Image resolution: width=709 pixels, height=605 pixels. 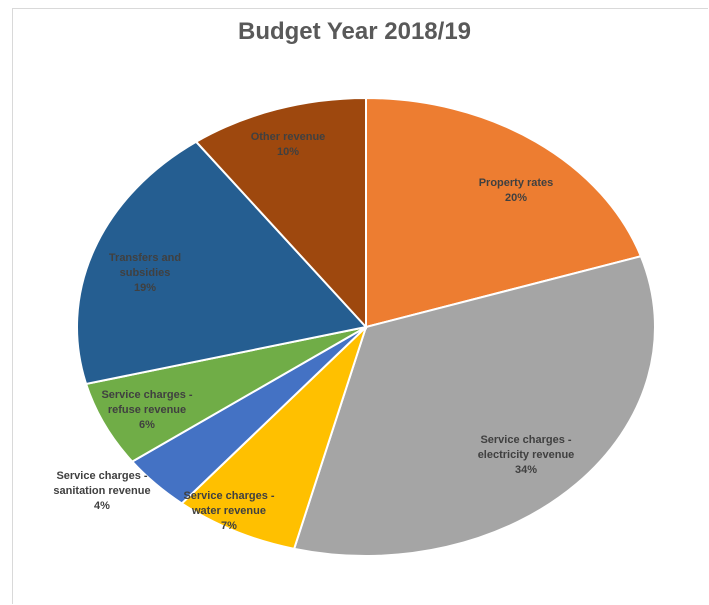 What do you see at coordinates (288, 144) in the screenshot?
I see `slice-label: Other revenue 10%` at bounding box center [288, 144].